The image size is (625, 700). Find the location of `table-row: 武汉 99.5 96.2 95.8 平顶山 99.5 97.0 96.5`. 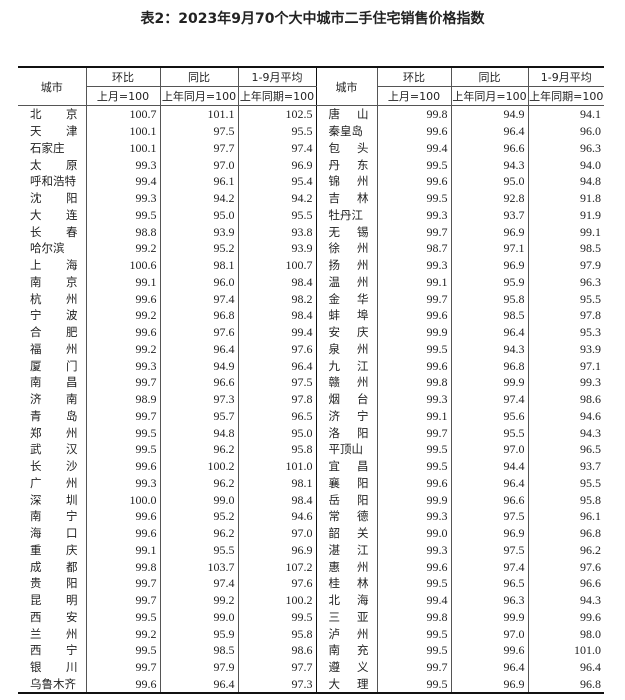

table-row: 武汉 99.5 96.2 95.8 平顶山 99.5 97.0 96.5 is located at coordinates (311, 449).